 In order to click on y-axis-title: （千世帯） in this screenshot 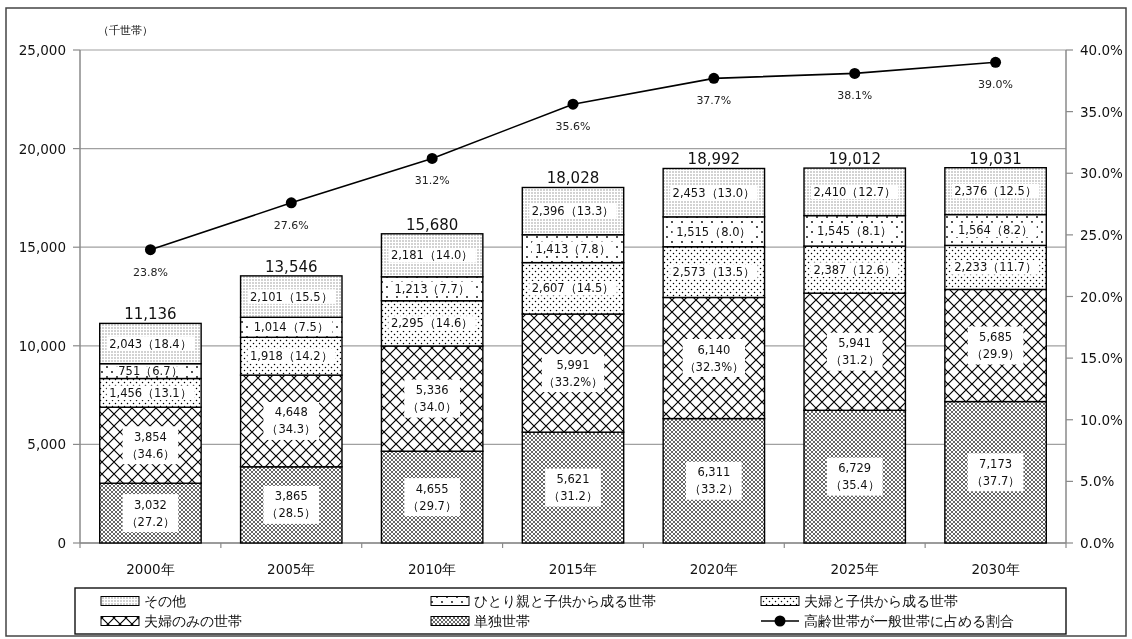, I will do `click(125, 30)`.